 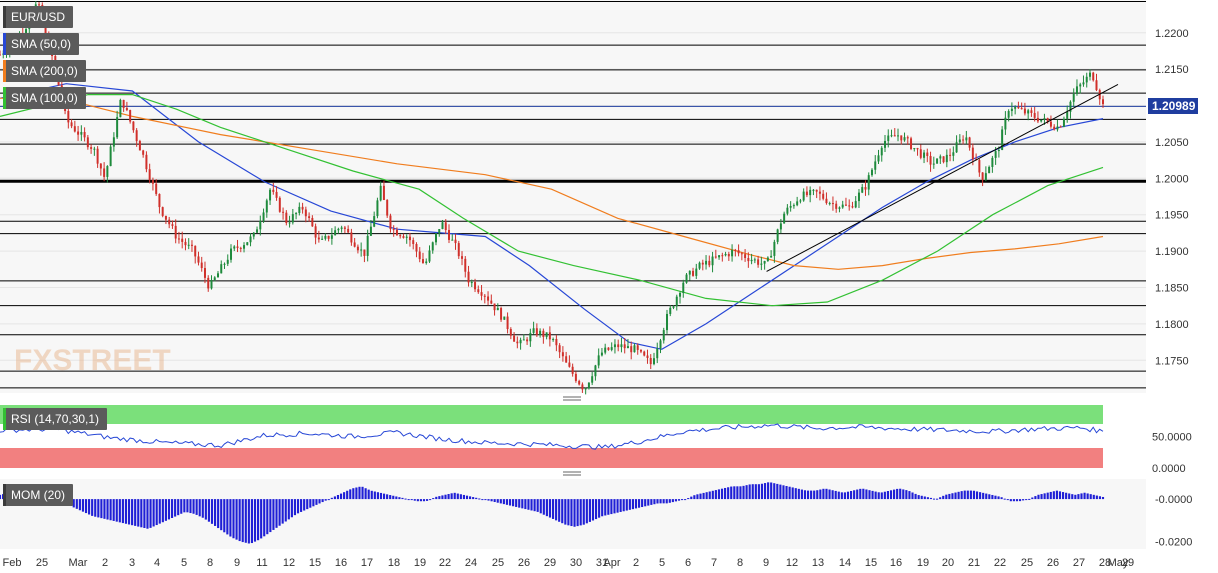 What do you see at coordinates (41, 44) in the screenshot?
I see `sma50-label: SMA (50,0)` at bounding box center [41, 44].